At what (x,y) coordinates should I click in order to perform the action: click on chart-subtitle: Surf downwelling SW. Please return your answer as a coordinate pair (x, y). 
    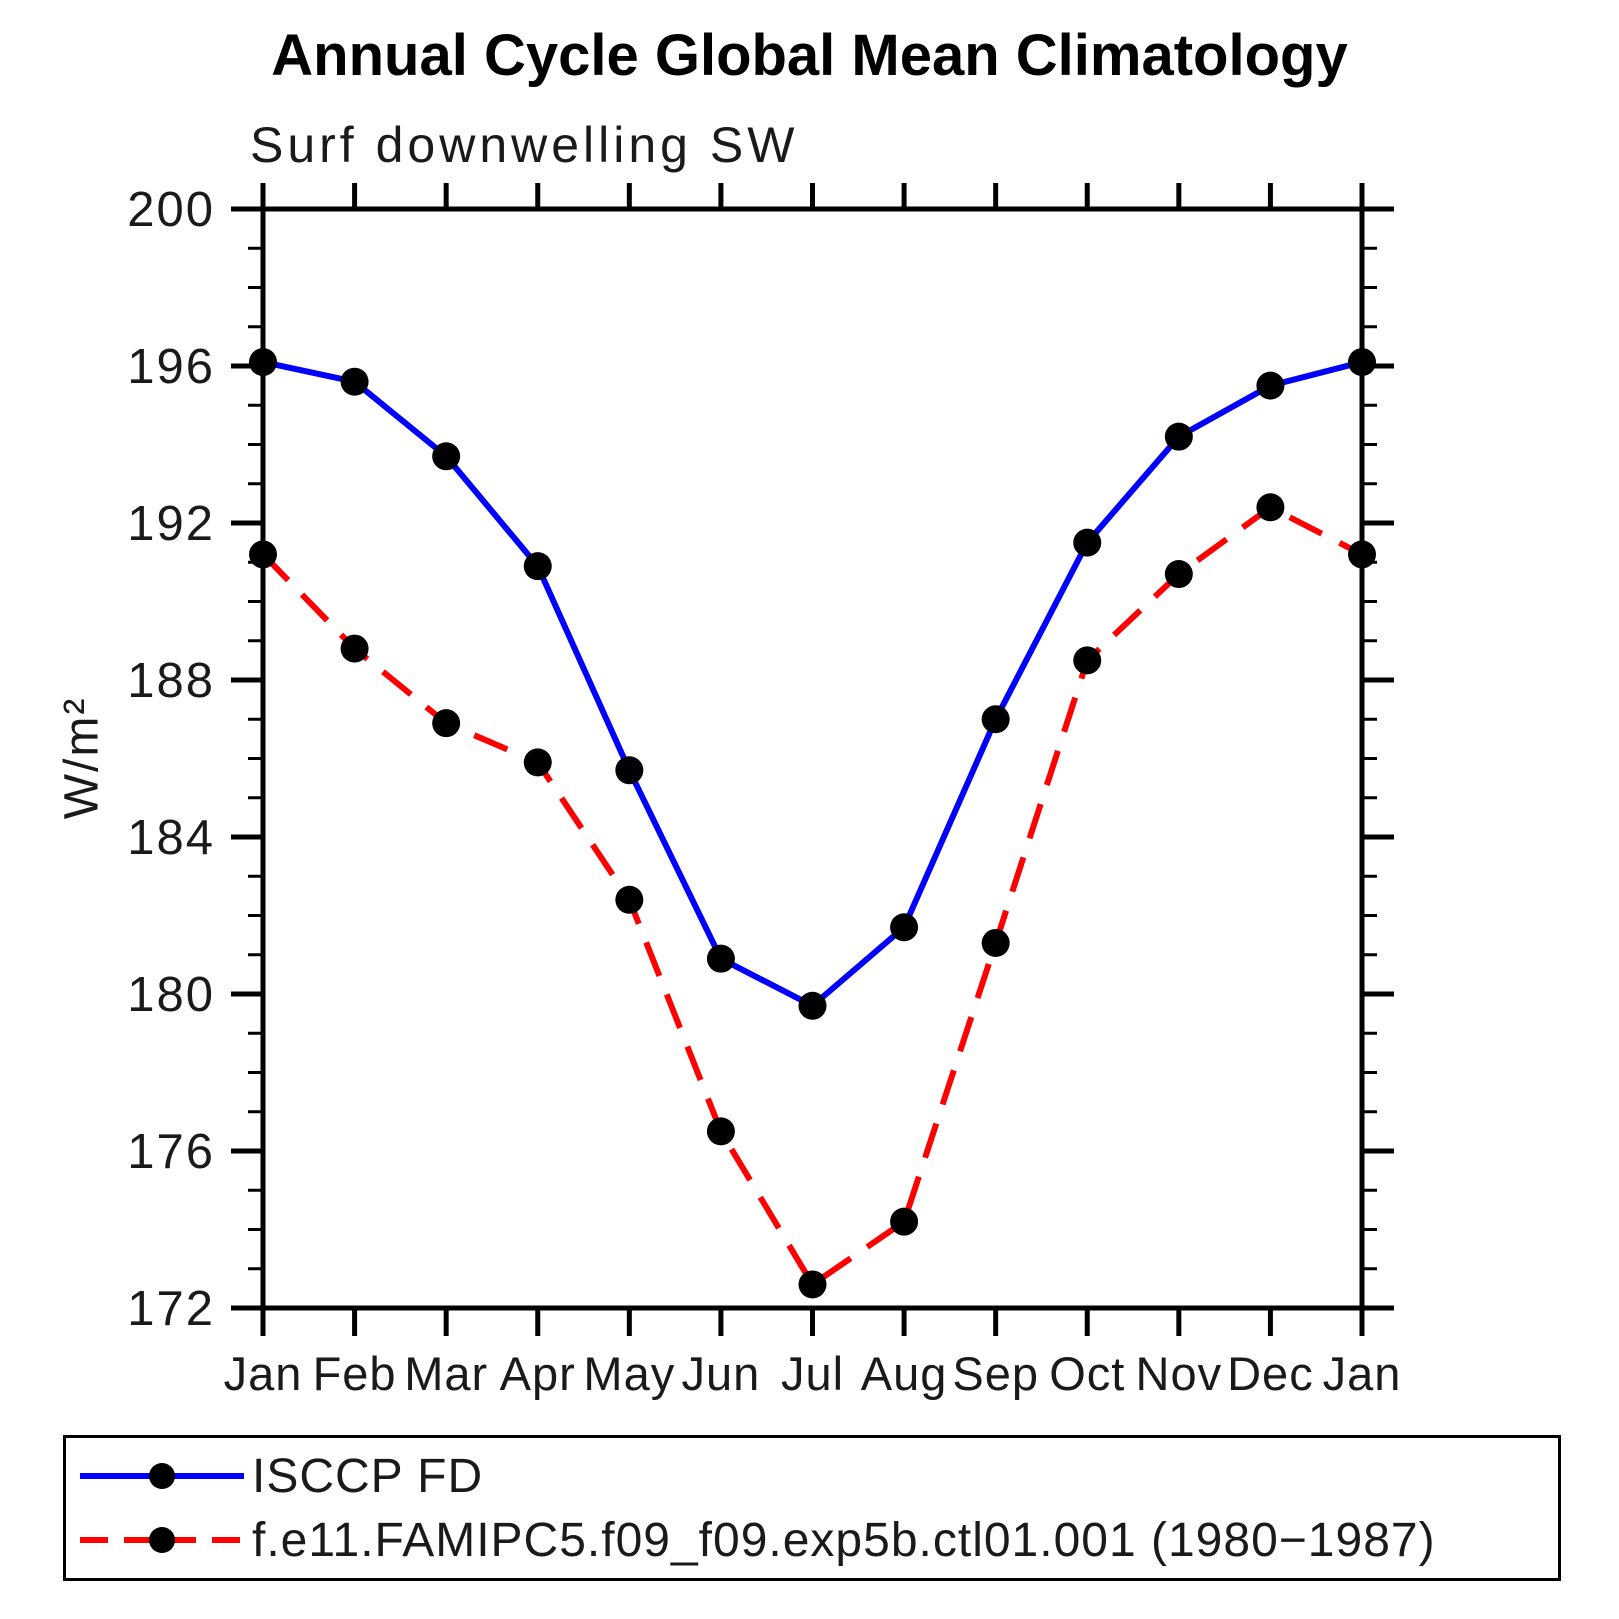
    Looking at the image, I should click on (524, 145).